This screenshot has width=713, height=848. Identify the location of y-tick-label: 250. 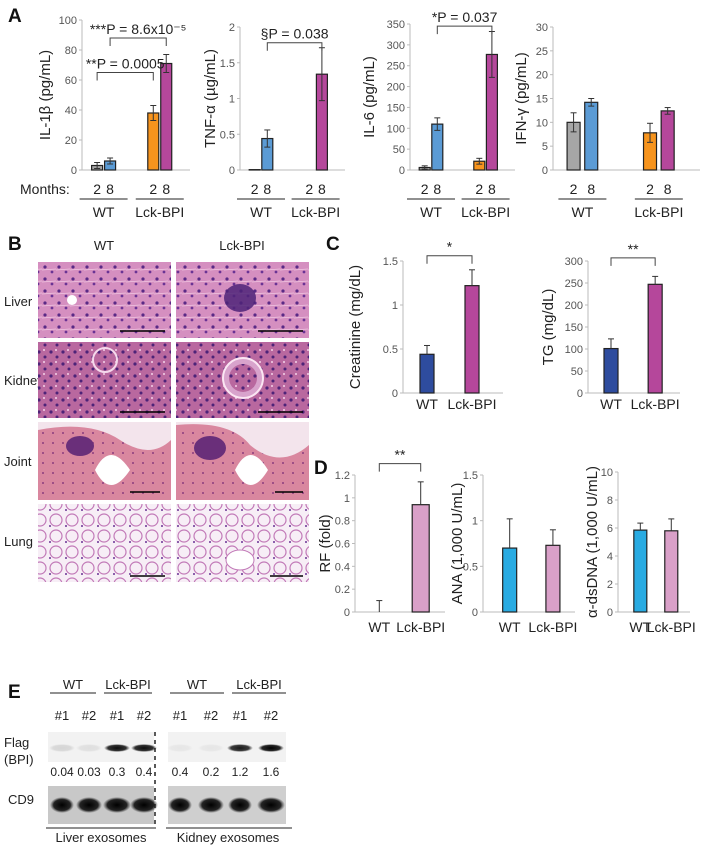
(396, 67).